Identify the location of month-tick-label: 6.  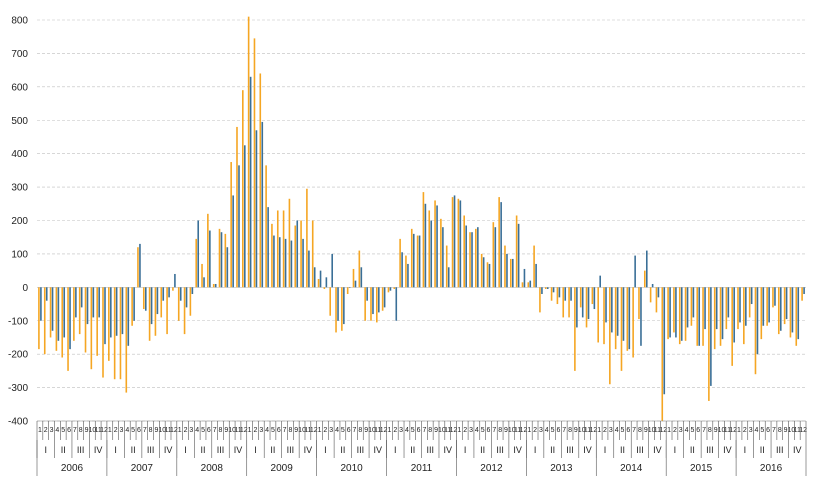
(489, 430).